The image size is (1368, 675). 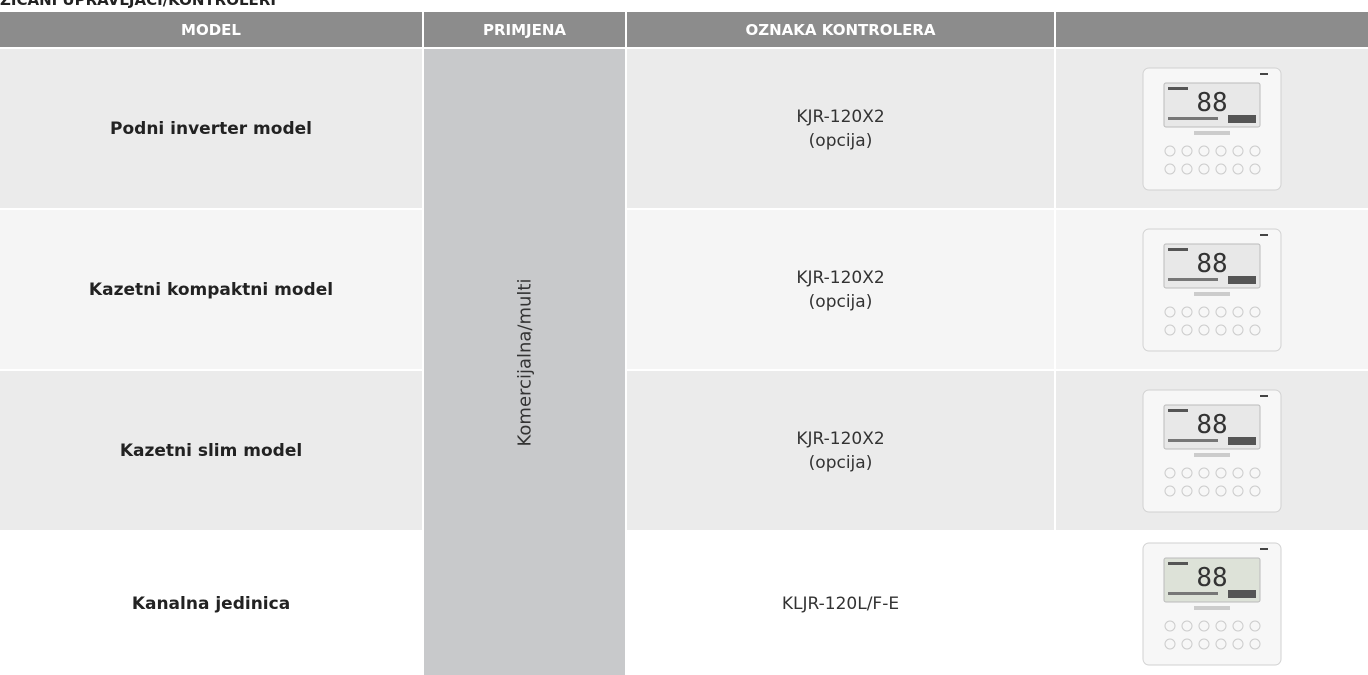 I want to click on model-name: Kazetni slim model, so click(x=211, y=450).